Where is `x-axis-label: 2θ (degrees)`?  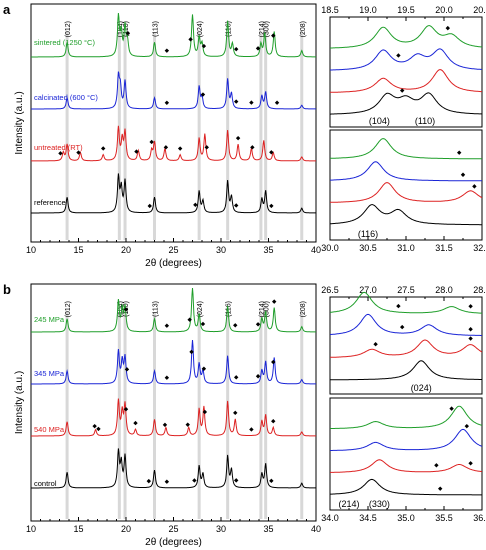
x-axis-label: 2θ (degrees) is located at coordinates (173, 542).